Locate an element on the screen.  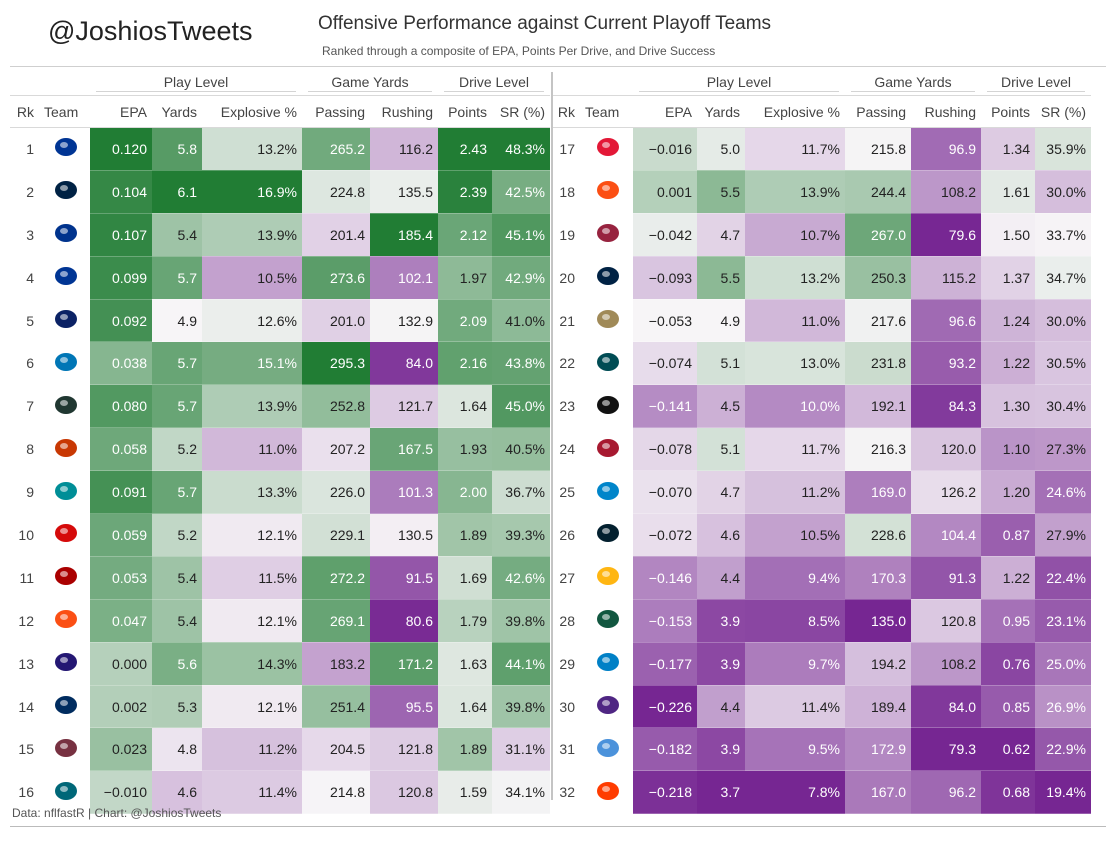
value-cell: 79.6 is located at coordinates (946, 235).